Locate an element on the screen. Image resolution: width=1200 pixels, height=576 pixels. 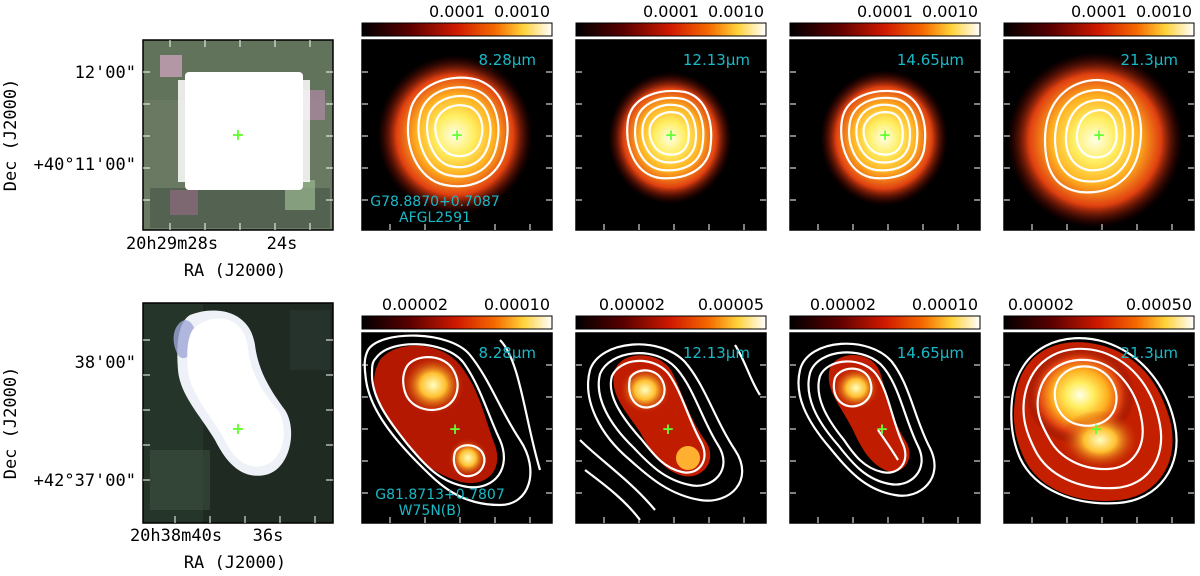
dec-tick-1: 12'00" is located at coordinates (105, 73).